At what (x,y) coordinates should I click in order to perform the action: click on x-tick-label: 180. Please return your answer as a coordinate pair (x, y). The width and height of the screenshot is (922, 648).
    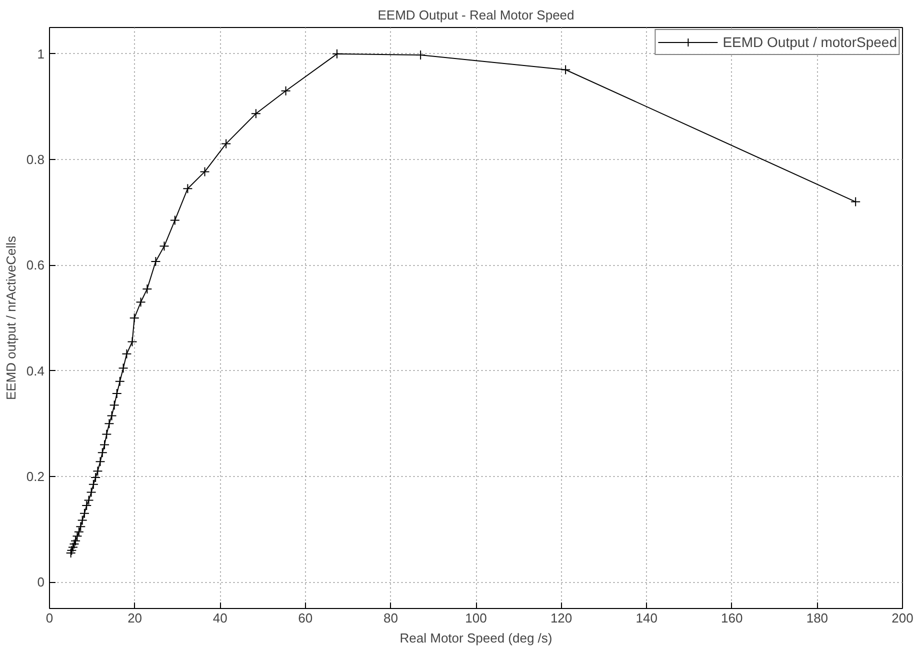
    Looking at the image, I should click on (817, 618).